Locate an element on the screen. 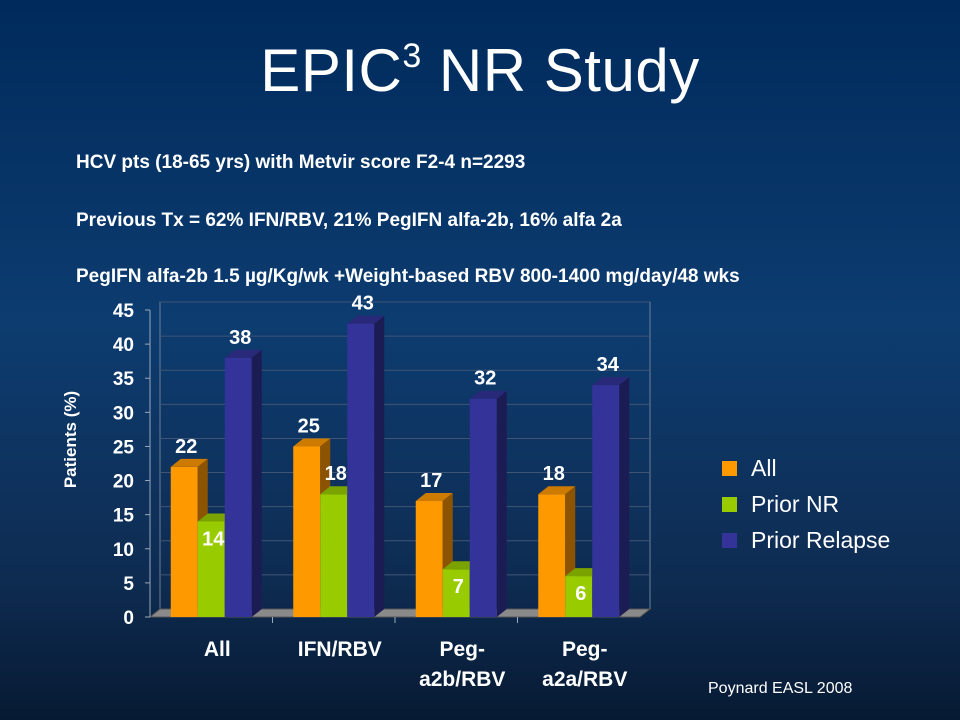 The image size is (960, 720). data-label: 25 is located at coordinates (309, 426).